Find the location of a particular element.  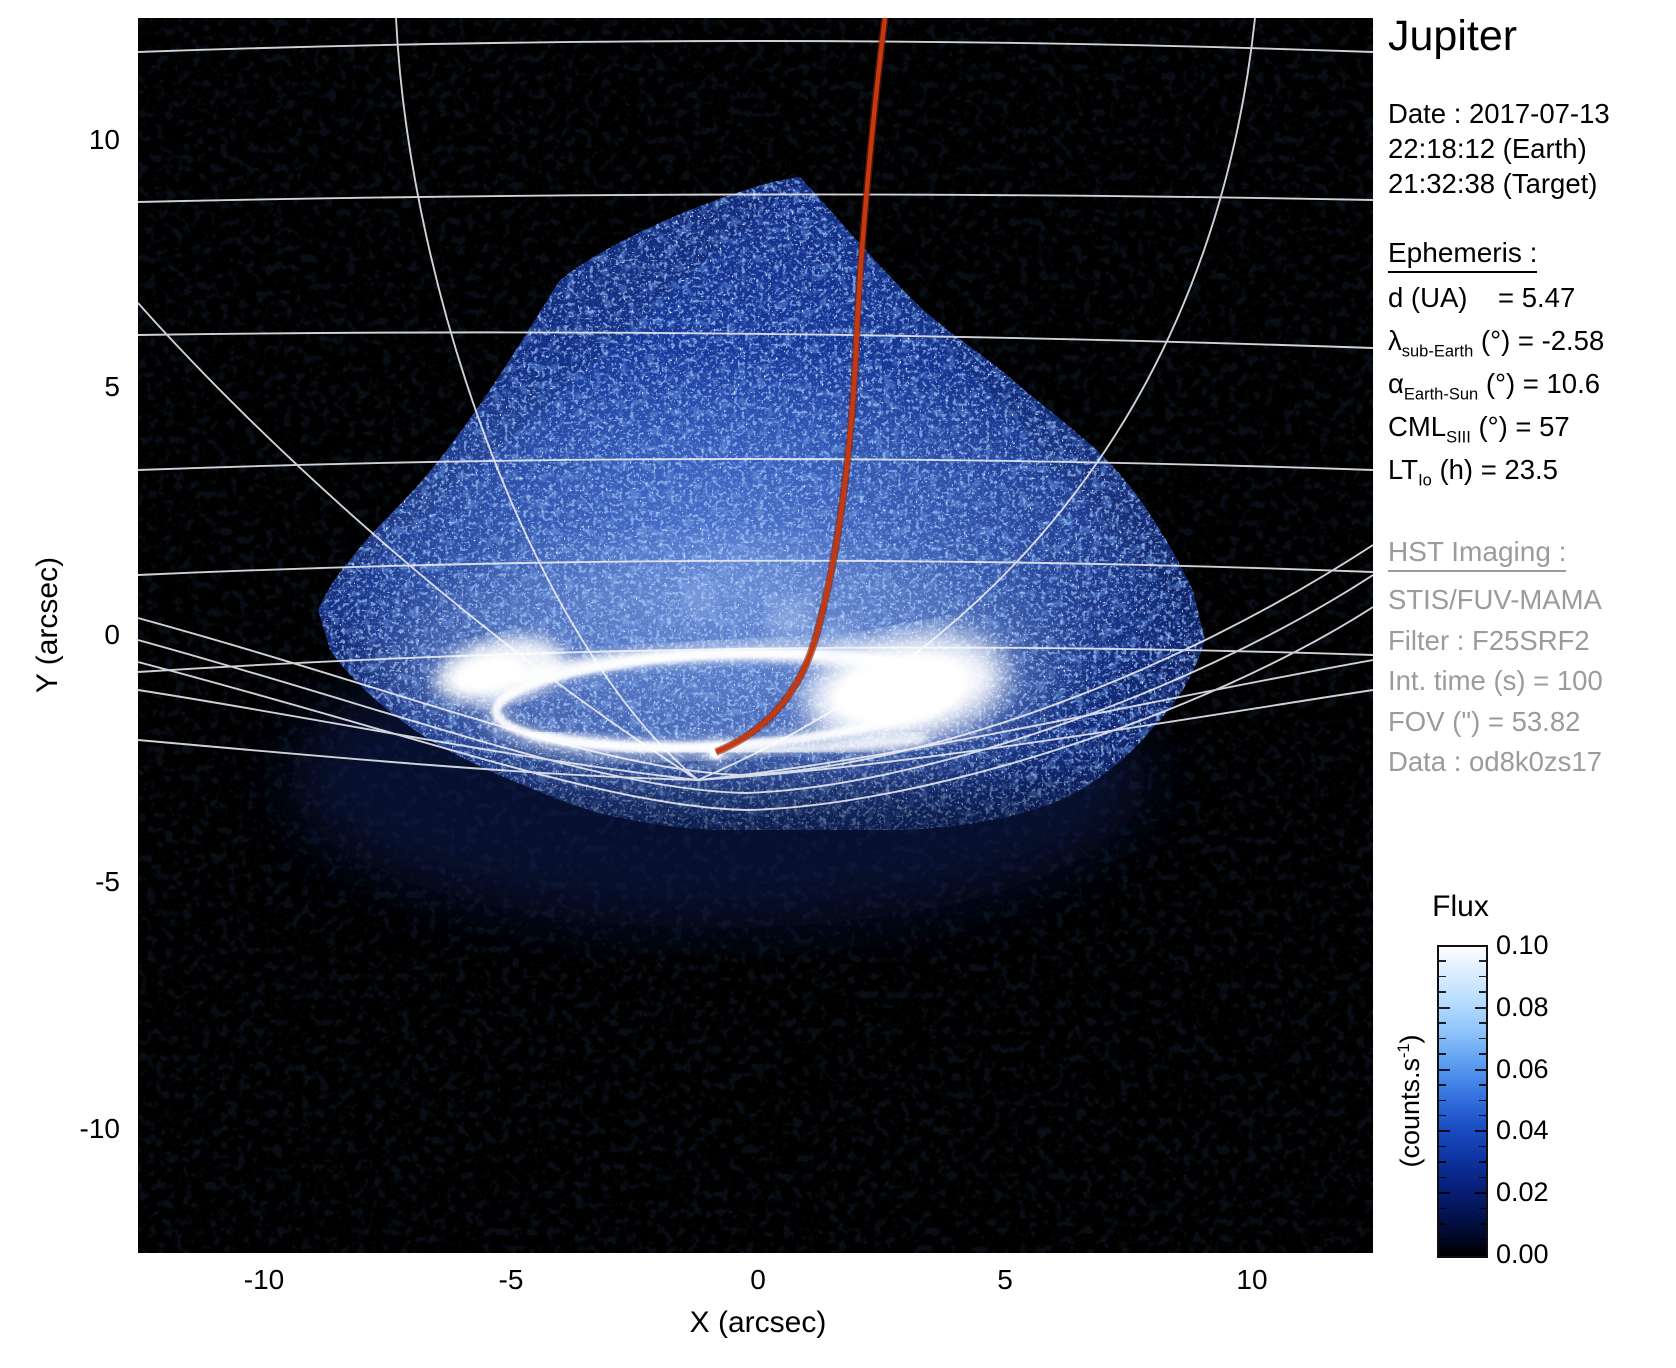

ephemeris-text: (°) = 10.6 is located at coordinates (1539, 383).